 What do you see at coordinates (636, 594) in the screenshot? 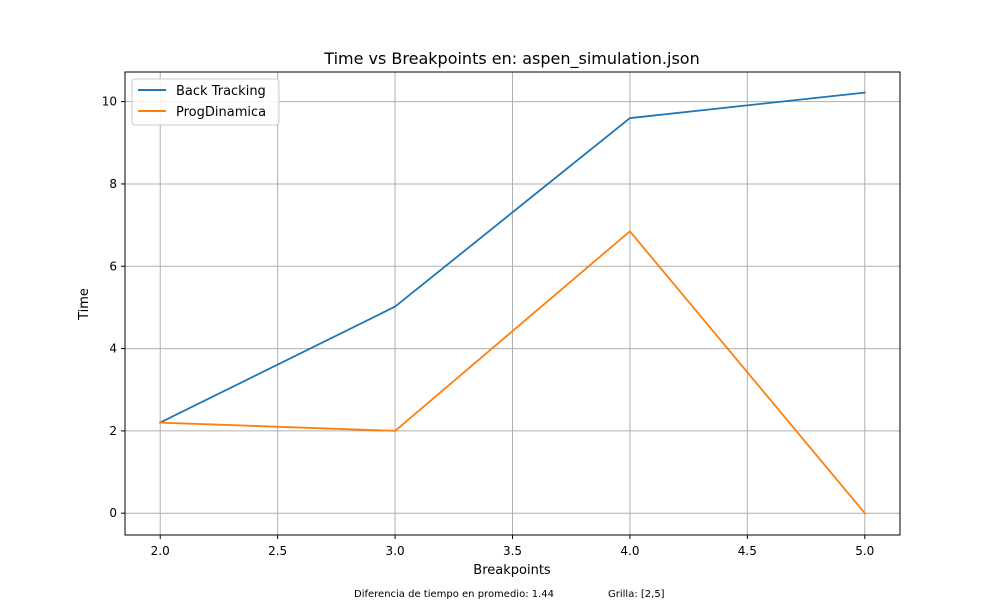
I see `footer-grid-range: Grilla: [2,5]` at bounding box center [636, 594].